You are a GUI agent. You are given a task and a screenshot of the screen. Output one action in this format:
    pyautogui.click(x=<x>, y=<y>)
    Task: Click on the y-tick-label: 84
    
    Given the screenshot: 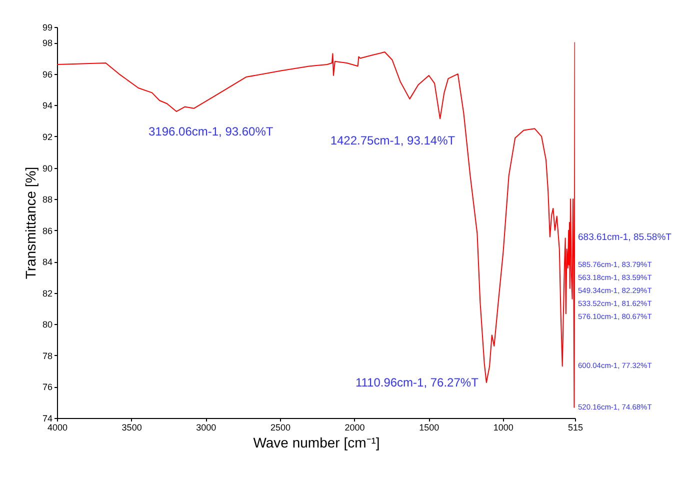 What is the action you would take?
    pyautogui.click(x=47, y=262)
    